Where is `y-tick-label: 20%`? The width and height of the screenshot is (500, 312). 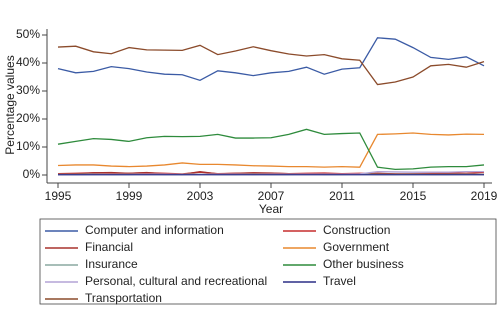 y-tick-label: 20% is located at coordinates (28, 118).